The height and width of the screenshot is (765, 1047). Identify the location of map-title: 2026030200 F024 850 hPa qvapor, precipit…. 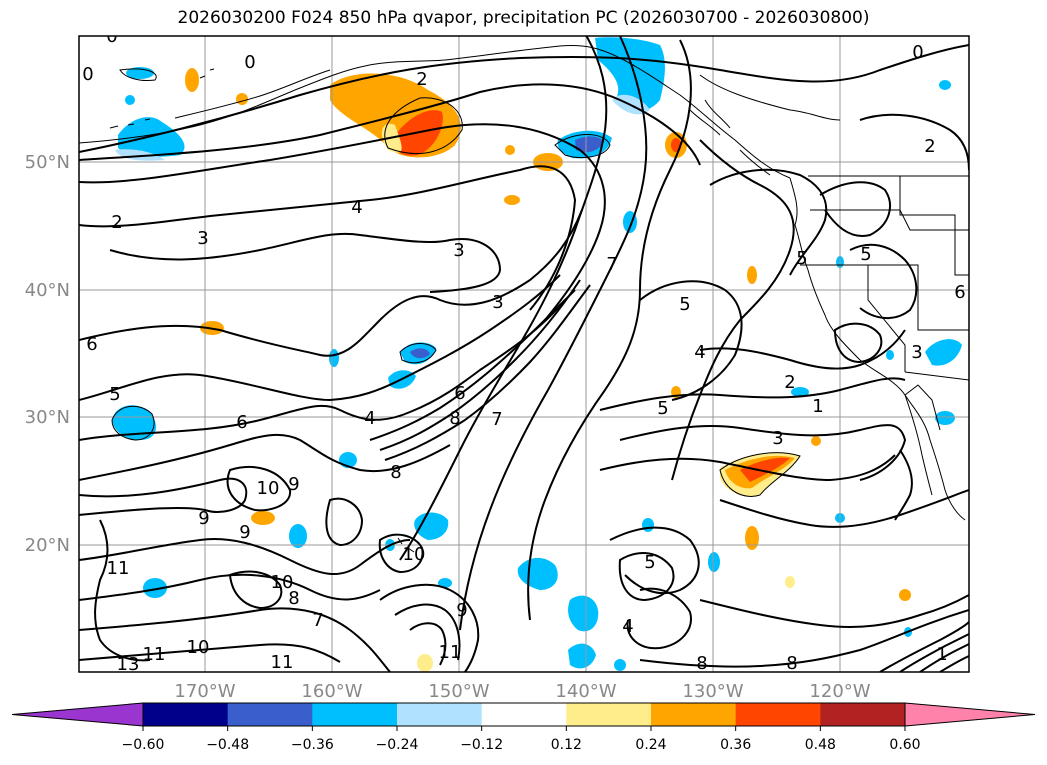
(523, 18).